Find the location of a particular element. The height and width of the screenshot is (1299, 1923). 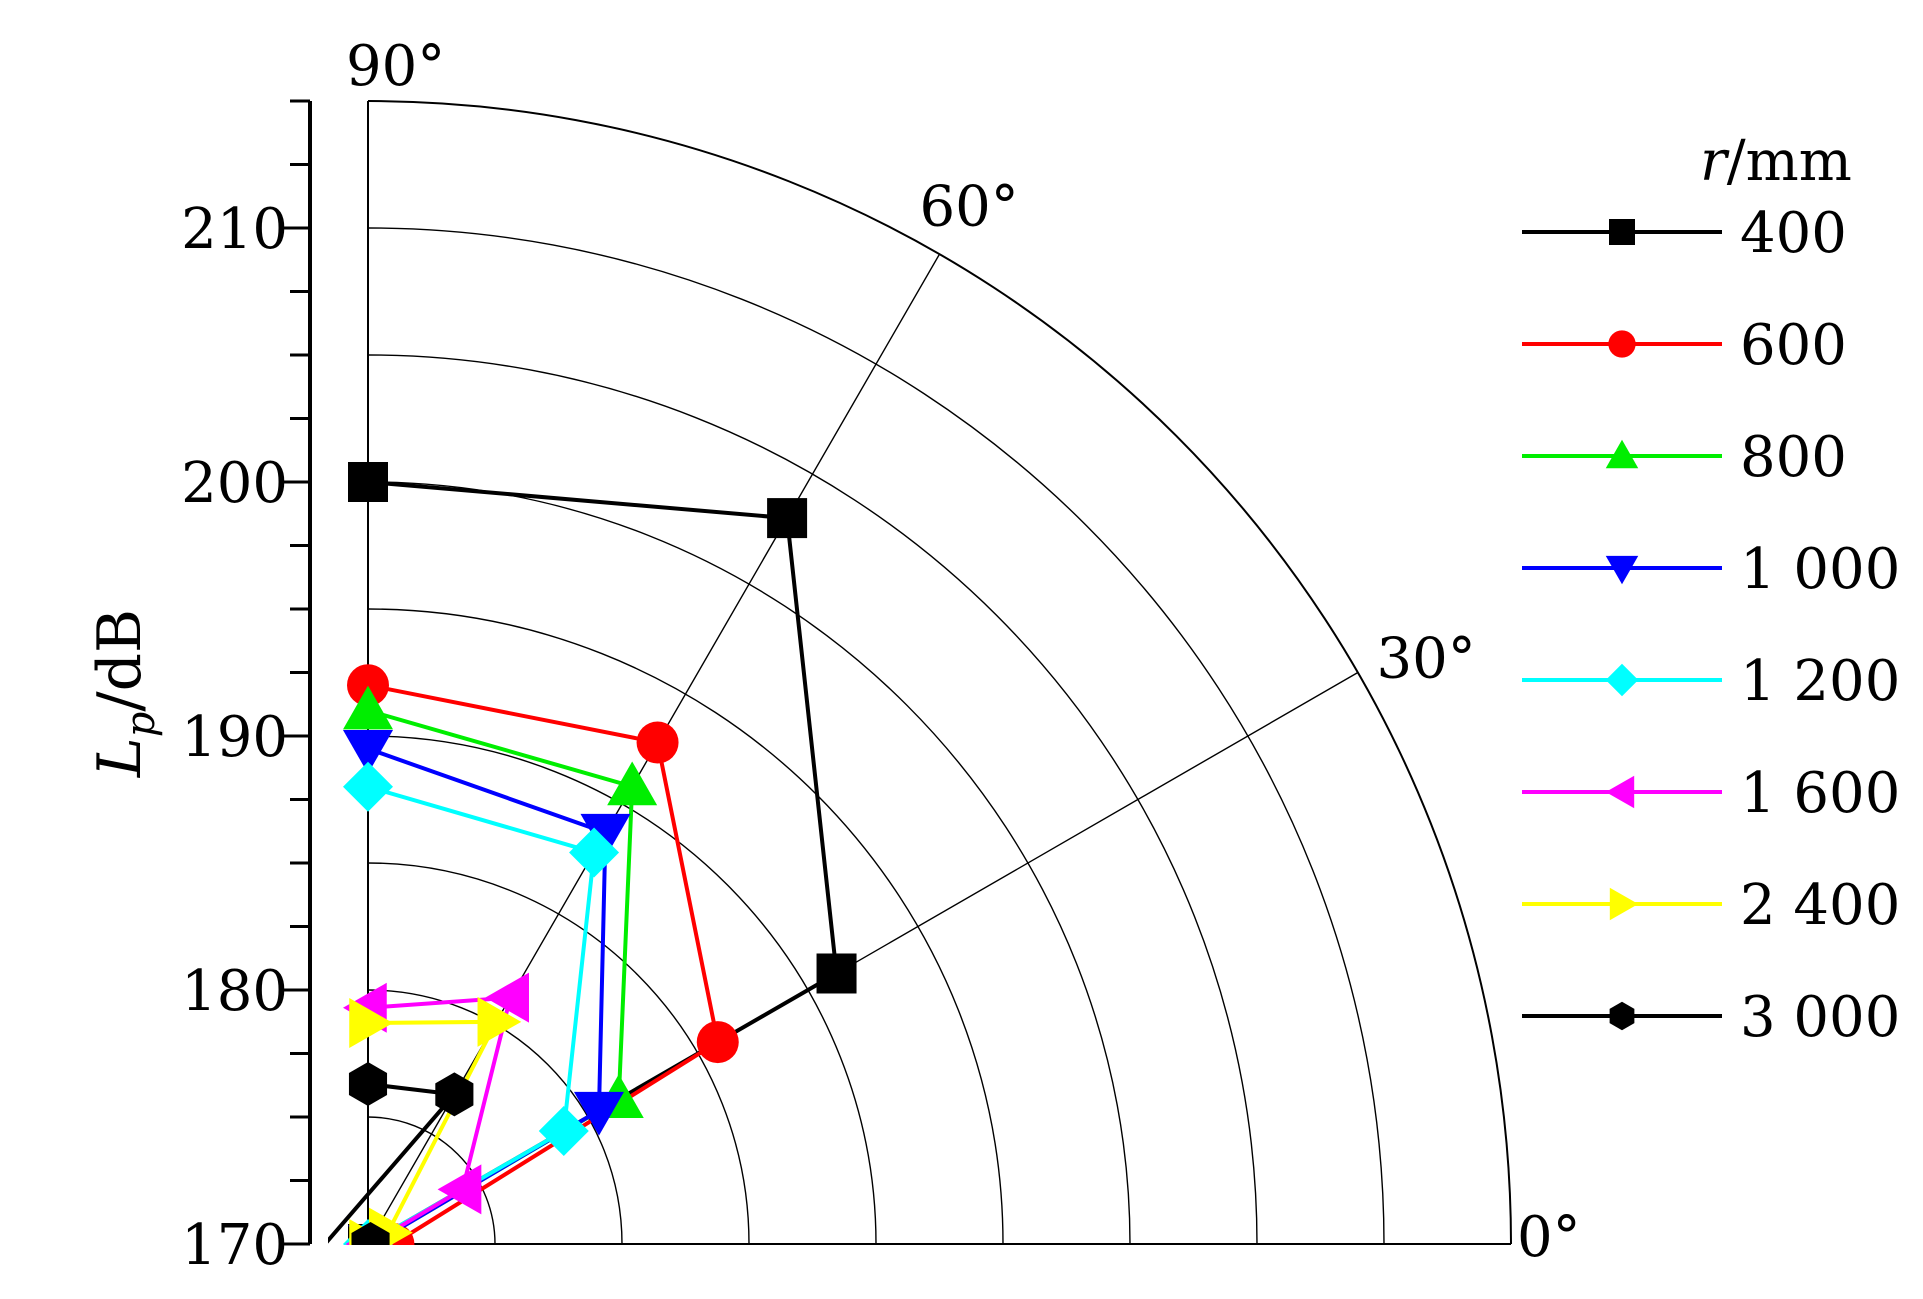

legend-title: r/mm is located at coordinates (1776, 161).